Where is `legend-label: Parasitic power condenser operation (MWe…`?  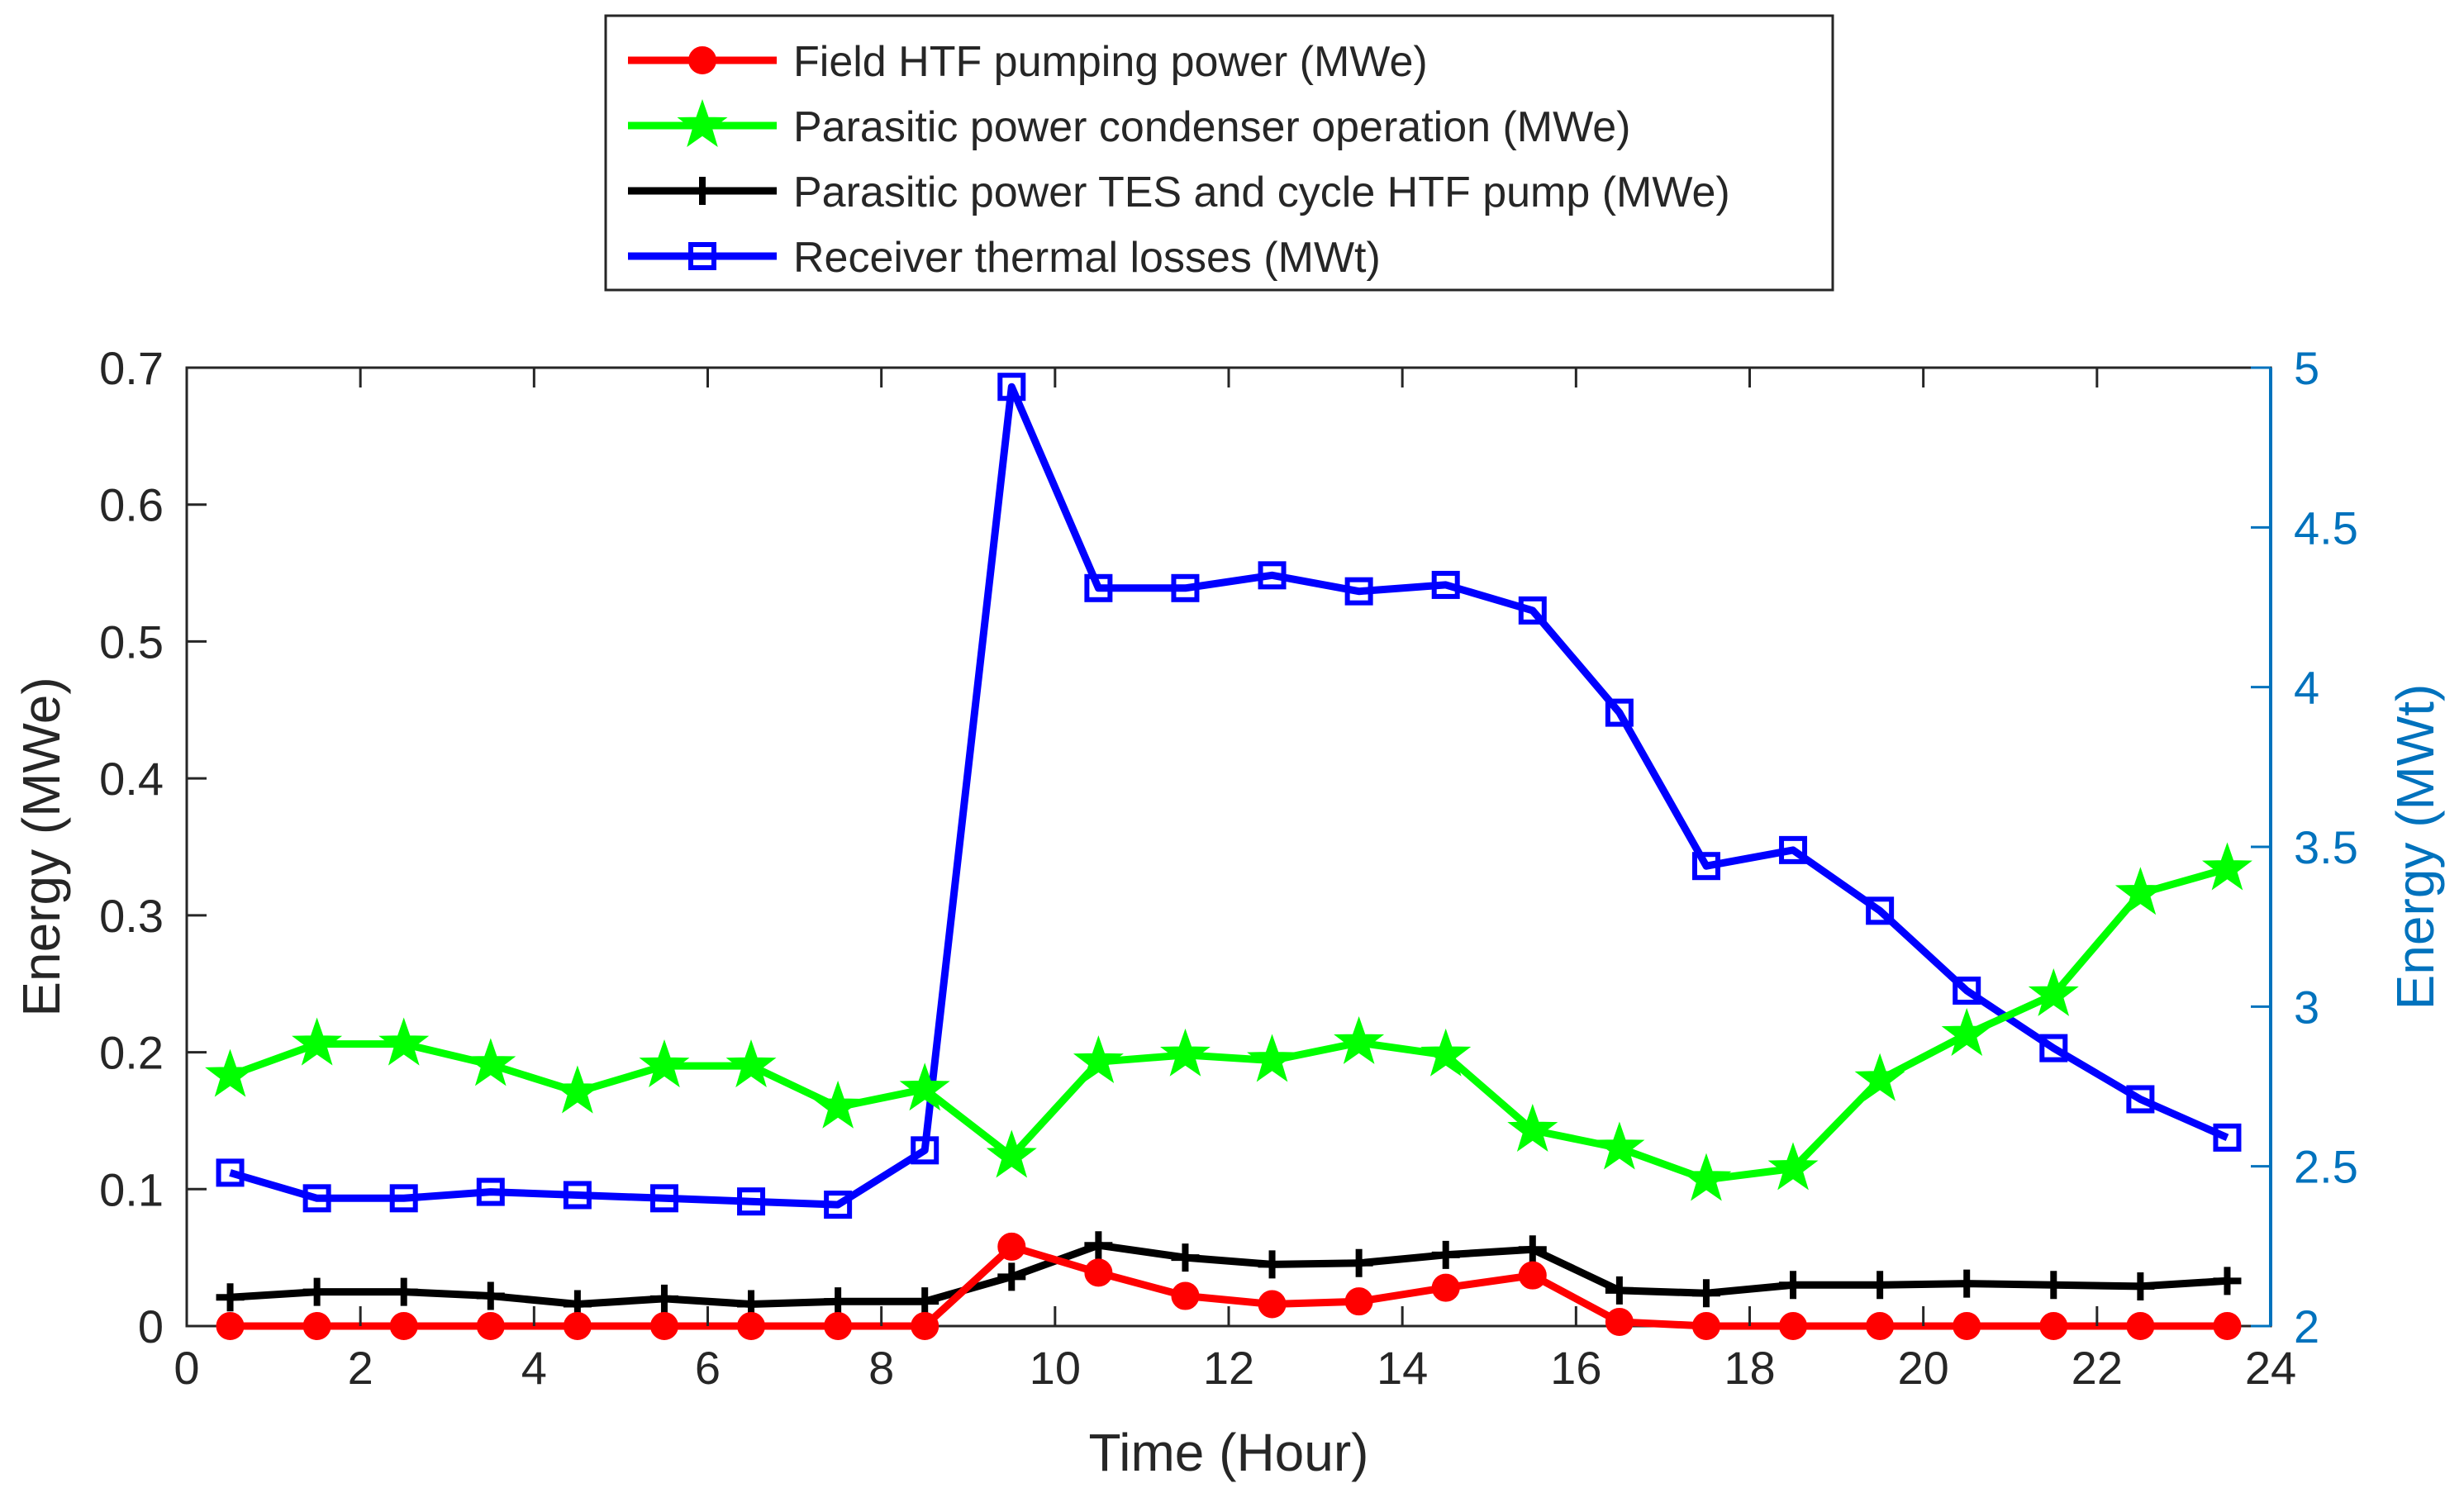 legend-label: Parasitic power condenser operation (MWe… is located at coordinates (1212, 127).